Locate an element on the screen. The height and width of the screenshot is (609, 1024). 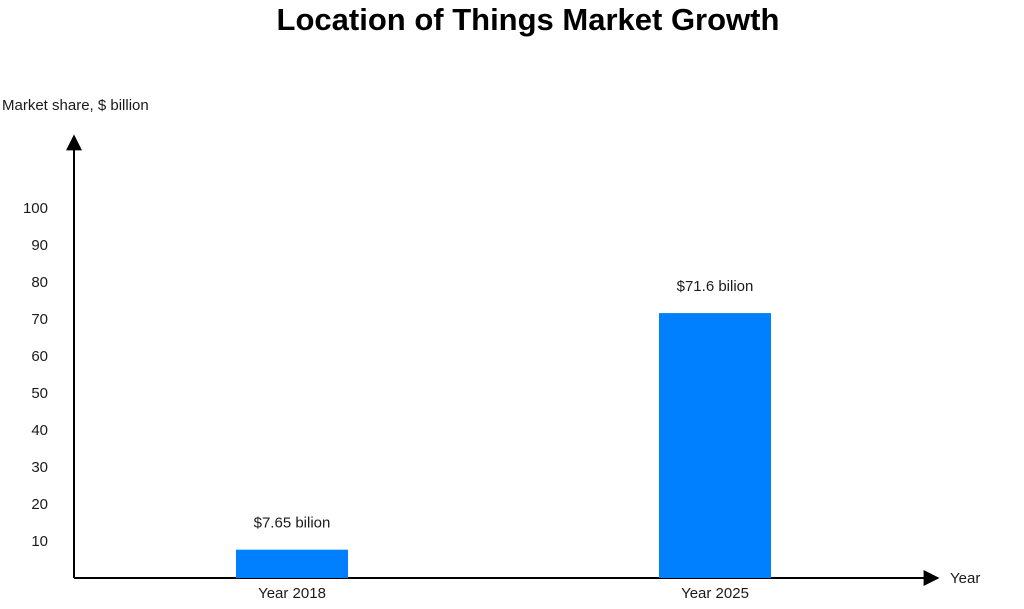
category-labels: Year 2018 Year 2025 is located at coordinates (503, 593).